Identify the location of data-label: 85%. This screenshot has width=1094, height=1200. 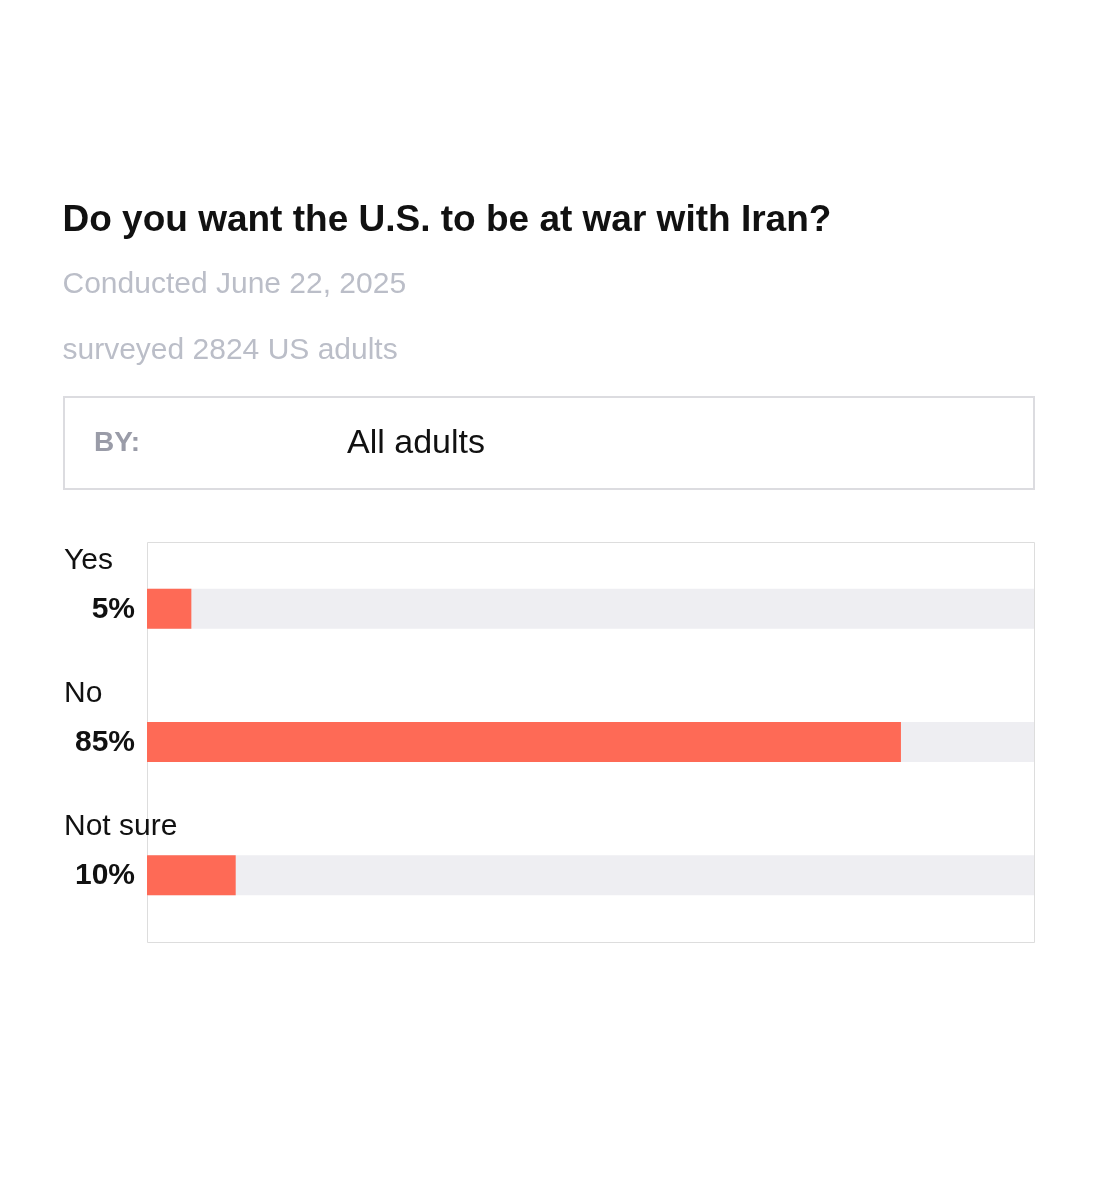
(104, 740).